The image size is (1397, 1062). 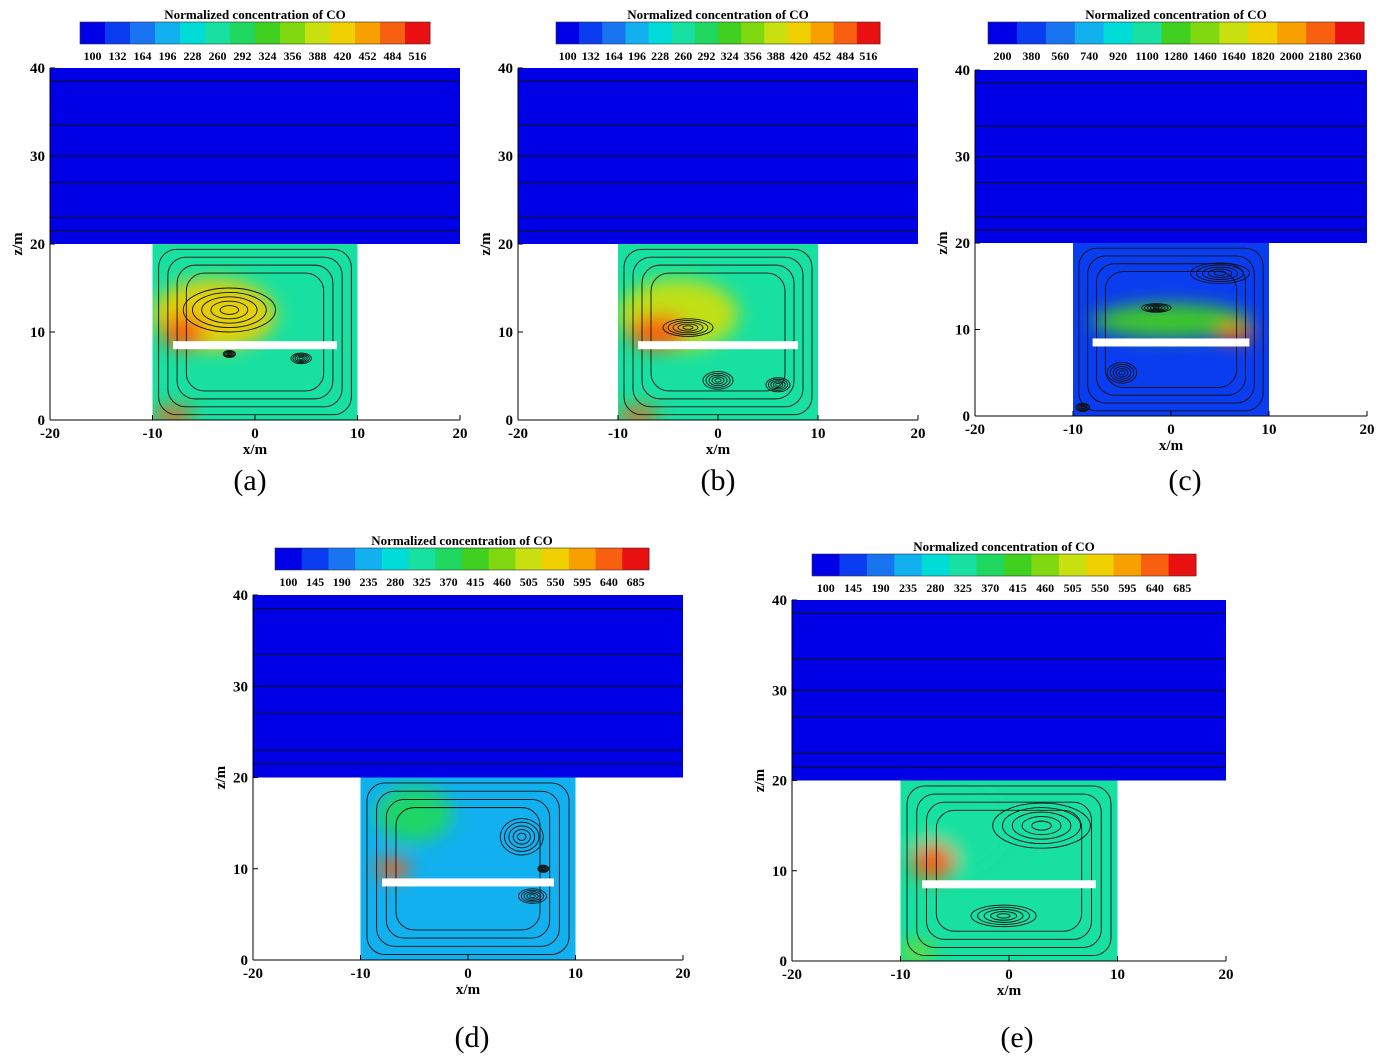 What do you see at coordinates (868, 56) in the screenshot?
I see `colorbar-tick-label: 516` at bounding box center [868, 56].